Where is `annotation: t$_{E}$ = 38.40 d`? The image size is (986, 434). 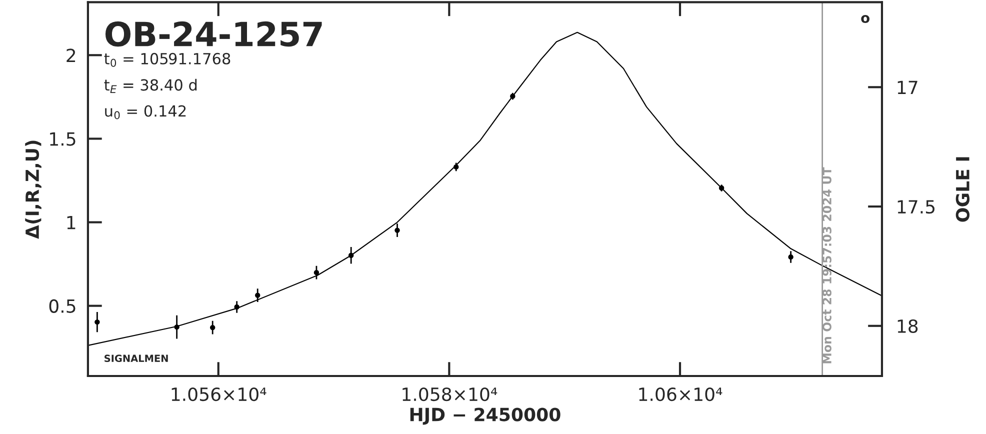 annotation: t$_{E}$ = 38.40 d is located at coordinates (150, 86).